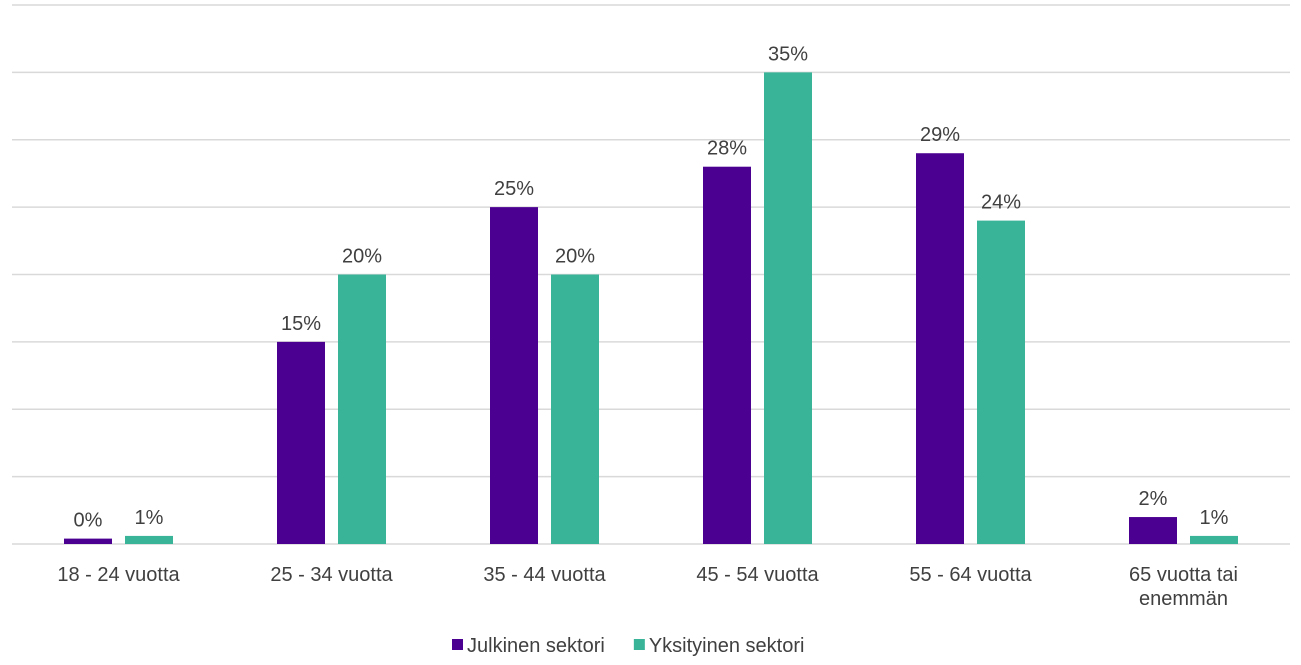 The height and width of the screenshot is (665, 1301). What do you see at coordinates (727, 149) in the screenshot?
I see `data-label-julkinen-3: 28%` at bounding box center [727, 149].